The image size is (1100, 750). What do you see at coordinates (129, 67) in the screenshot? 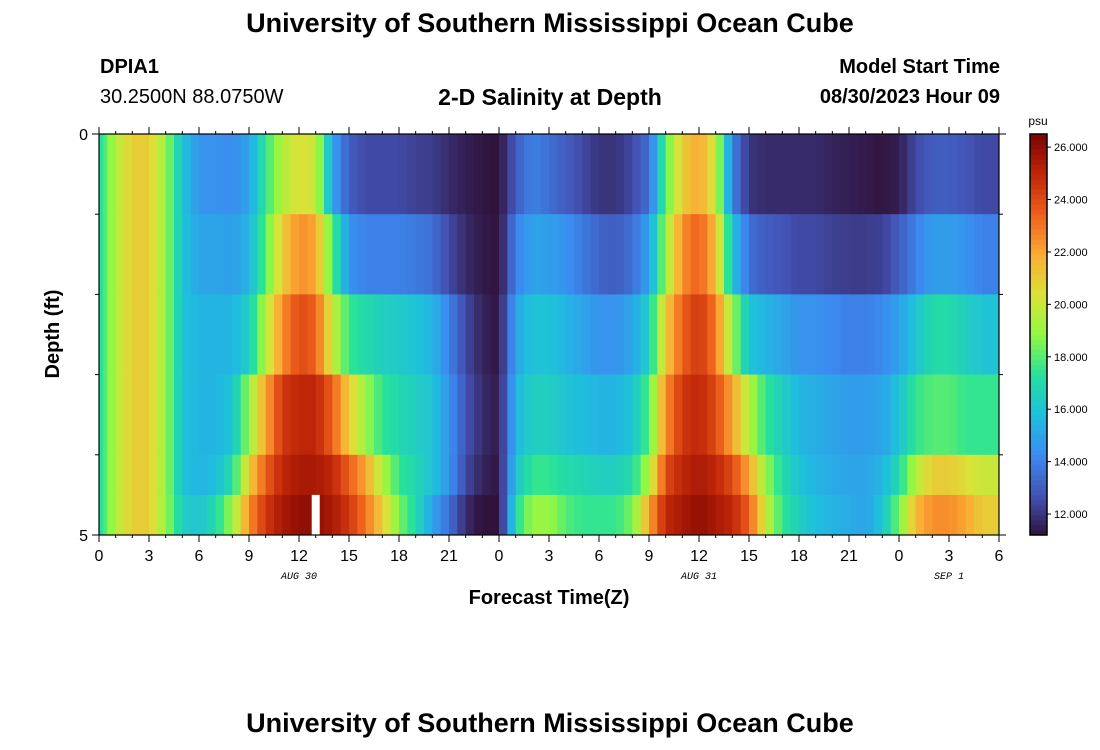
I see `station-id: DPIA1` at bounding box center [129, 67].